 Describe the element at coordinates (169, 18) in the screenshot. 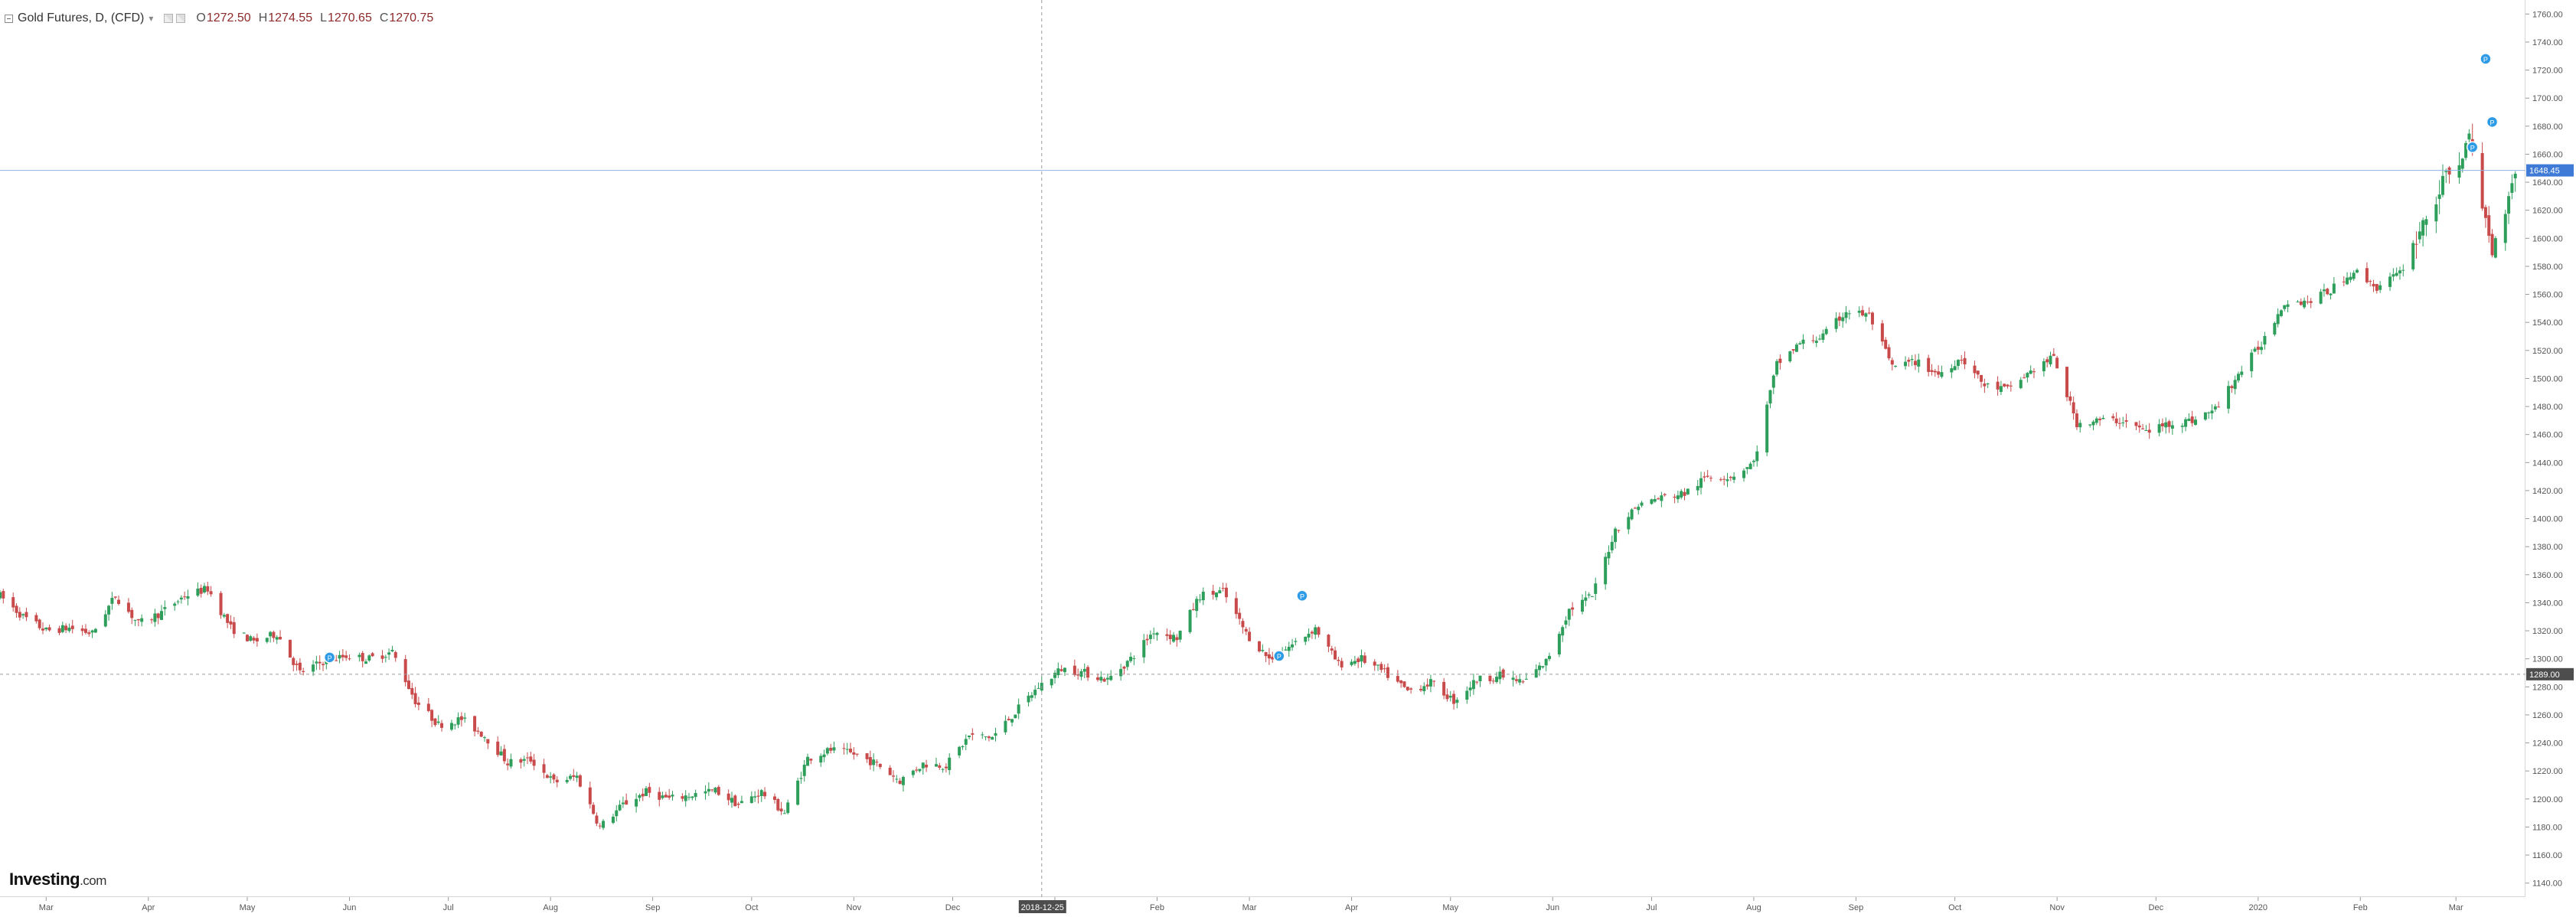

I see `legend-settings-icon` at that location.